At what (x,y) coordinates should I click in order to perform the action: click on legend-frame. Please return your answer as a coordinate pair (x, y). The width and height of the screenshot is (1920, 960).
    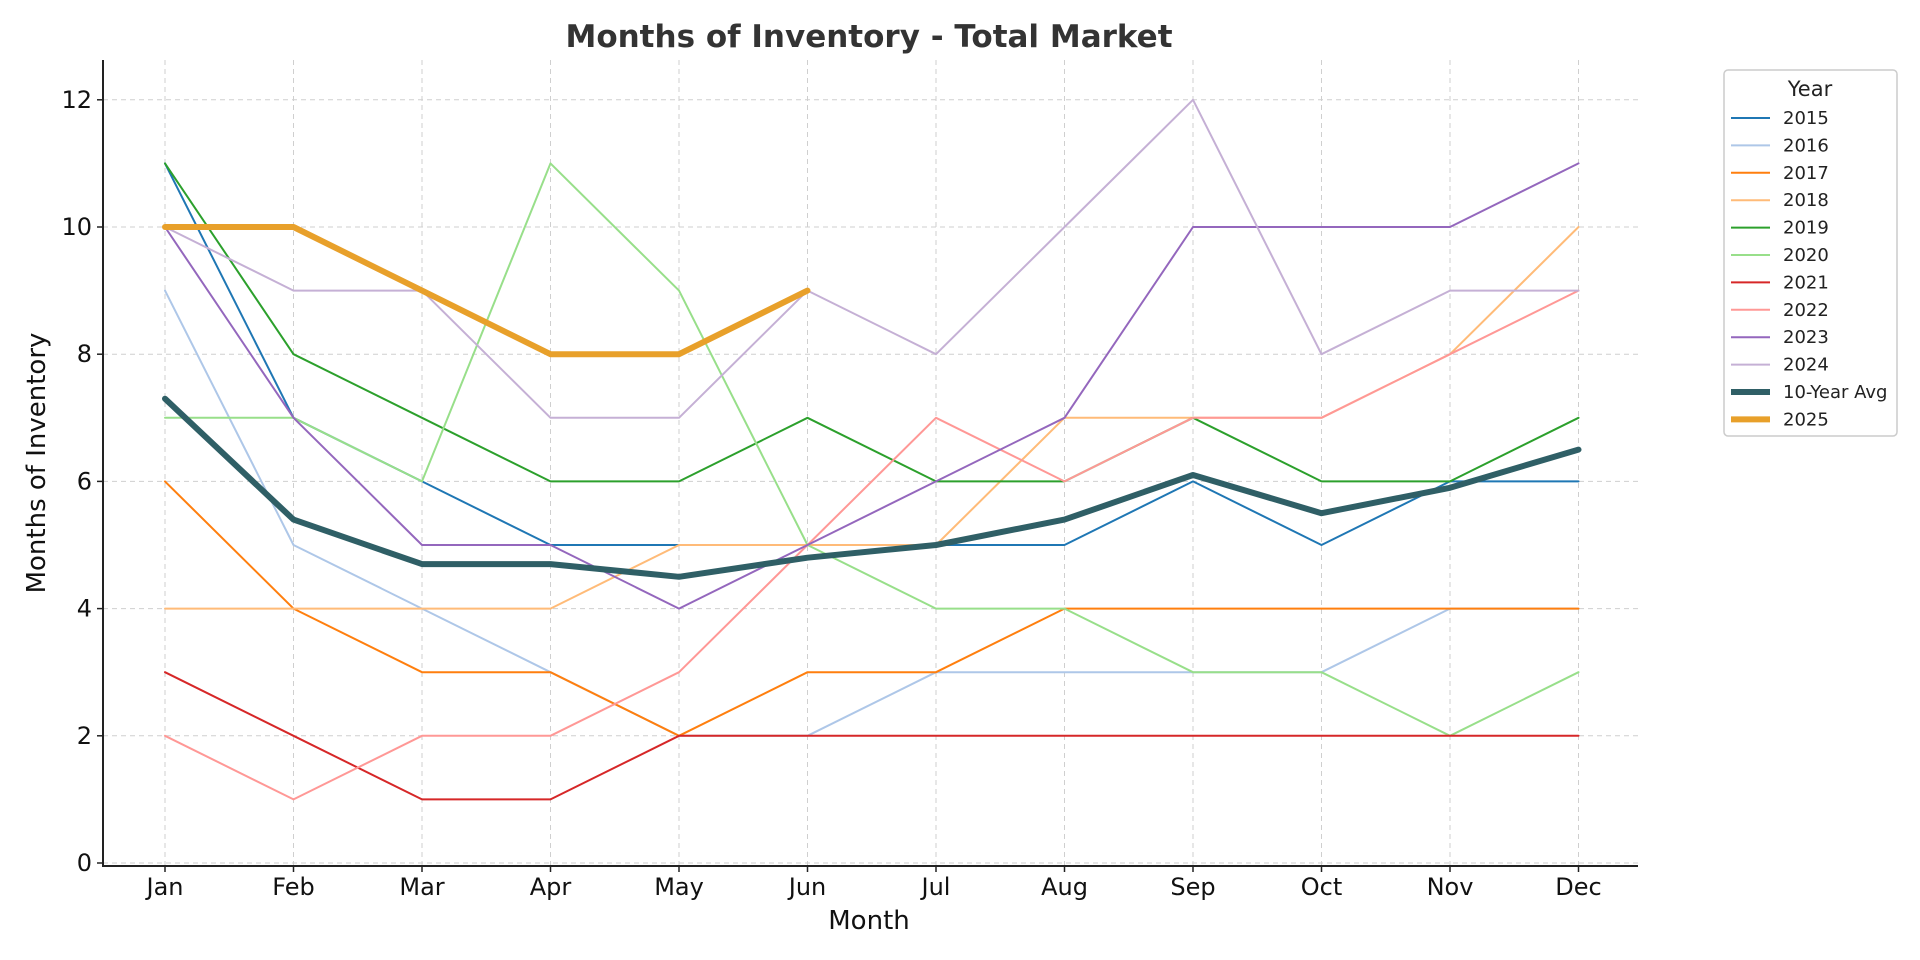
    Looking at the image, I should click on (1810, 253).